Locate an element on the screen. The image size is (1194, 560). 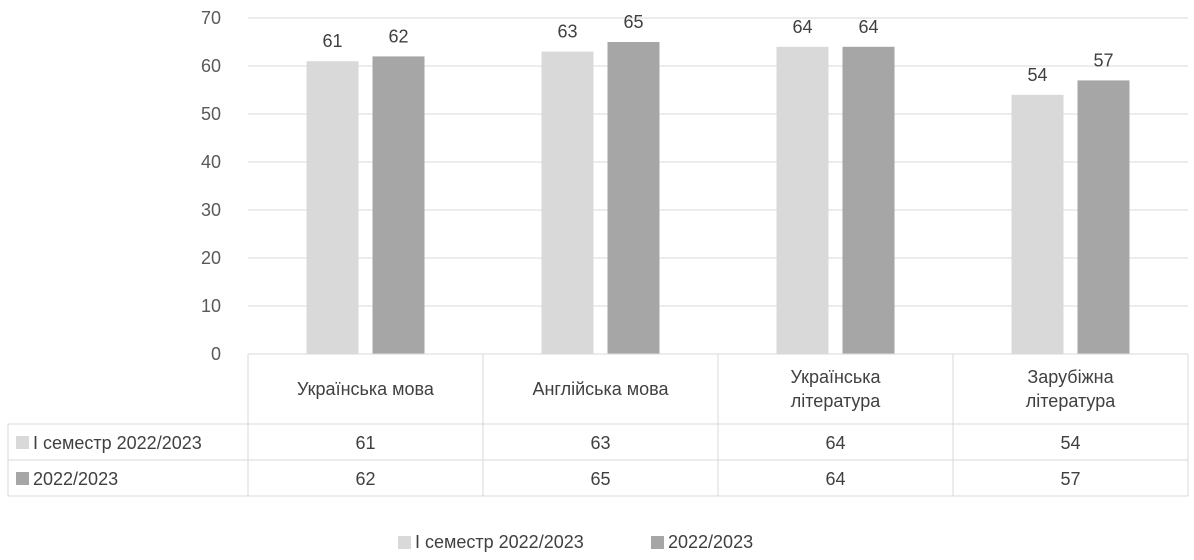
data-label: 63 is located at coordinates (567, 32).